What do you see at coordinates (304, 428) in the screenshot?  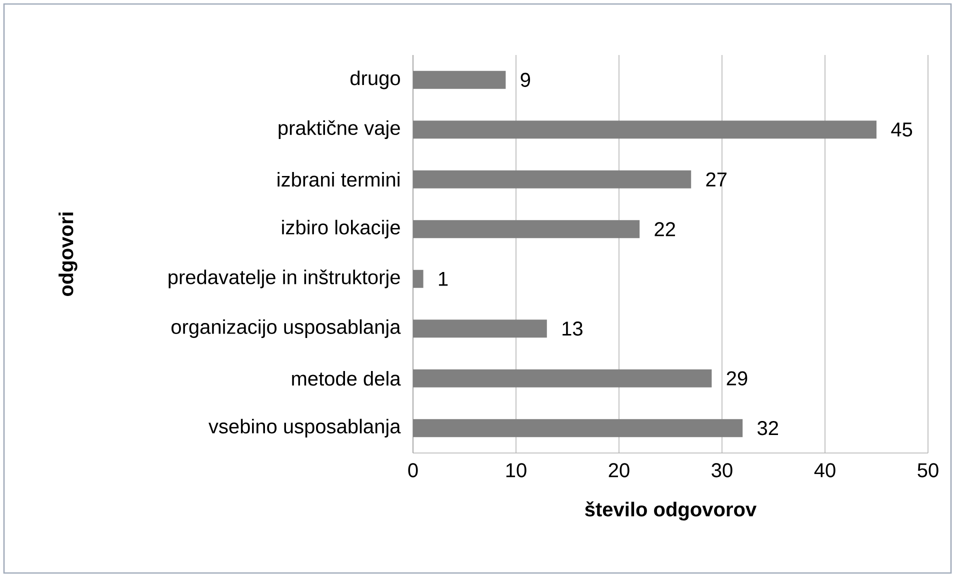 I see `y-tick-label: vsebino usposablanja` at bounding box center [304, 428].